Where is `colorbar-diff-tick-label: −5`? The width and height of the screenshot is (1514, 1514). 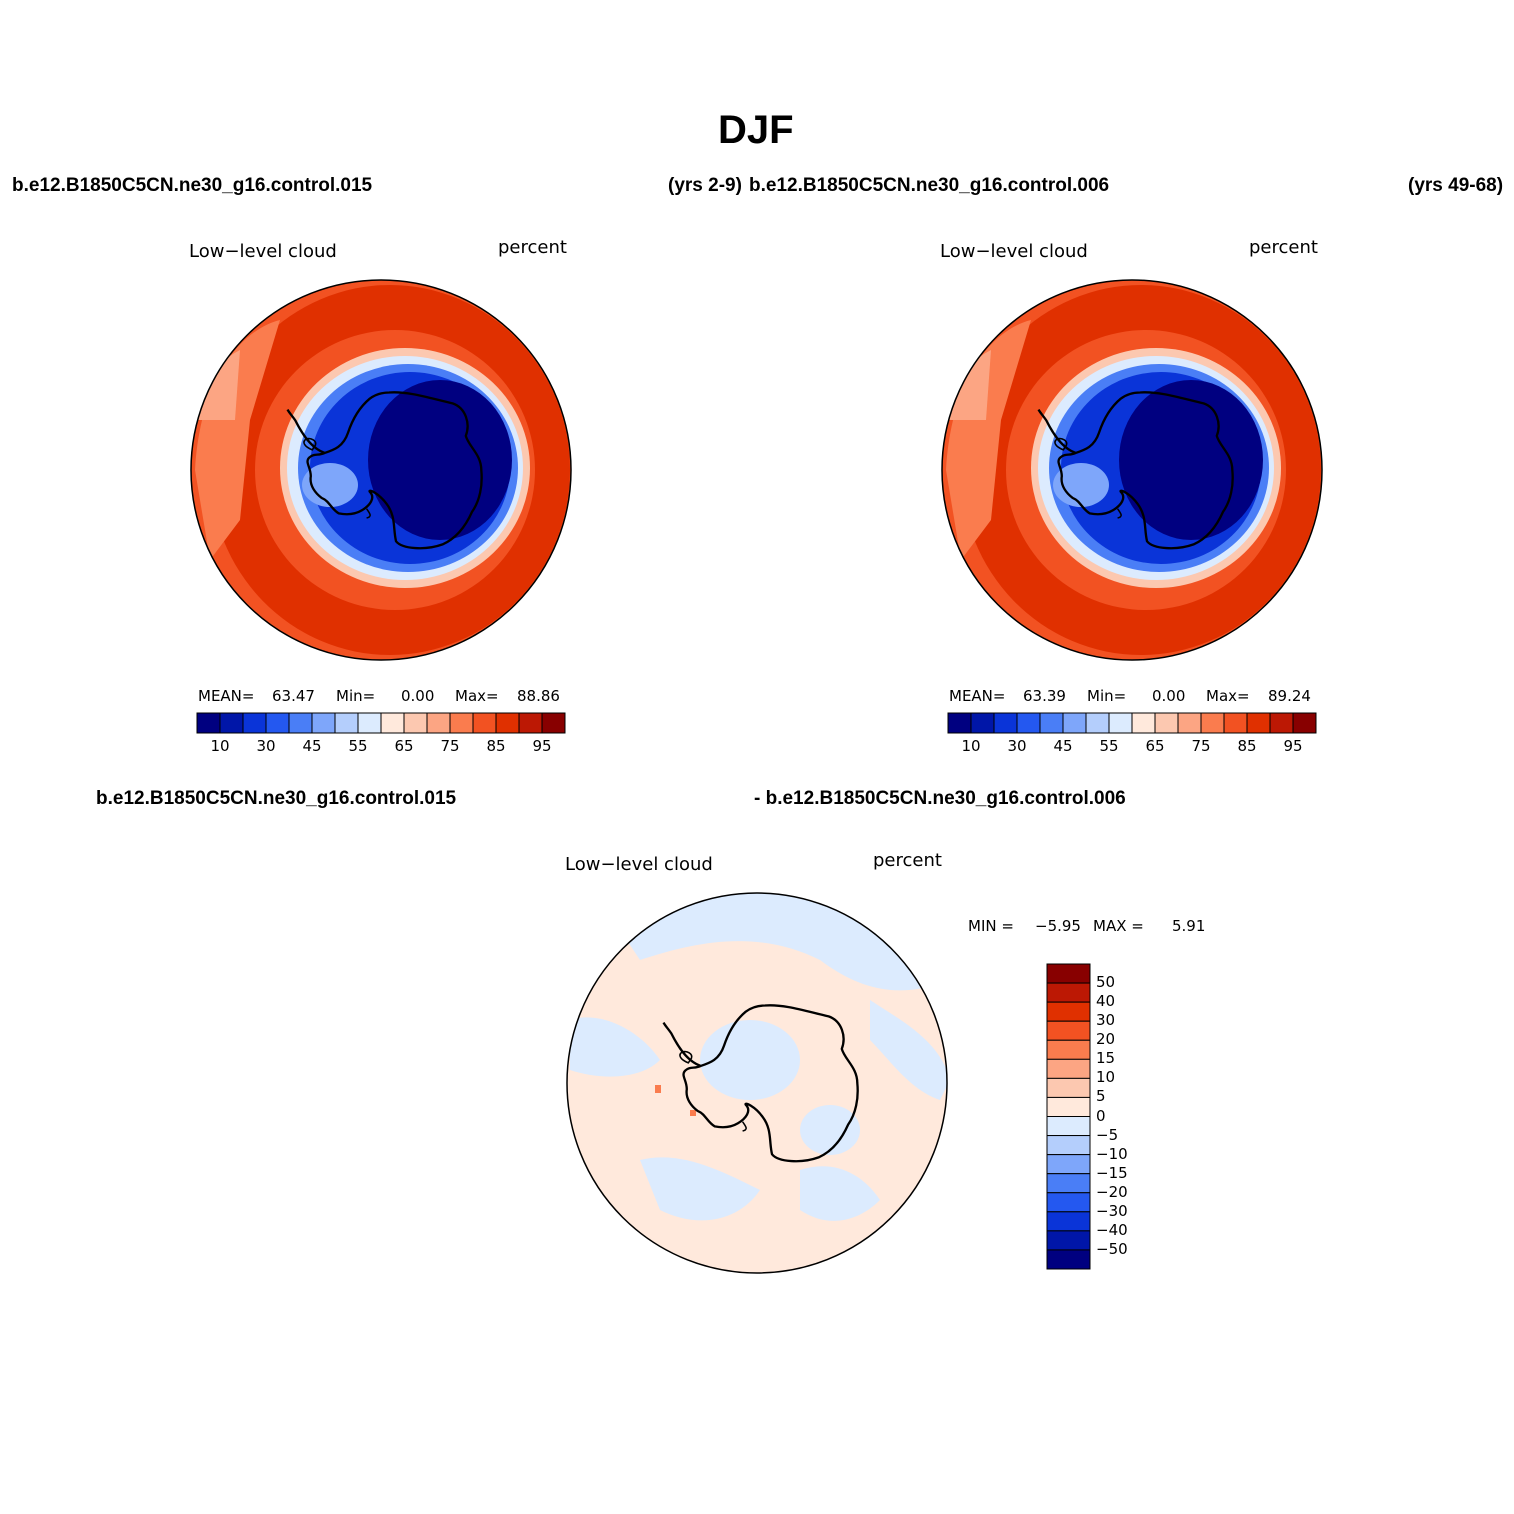
colorbar-diff-tick-label: −5 is located at coordinates (1107, 1134).